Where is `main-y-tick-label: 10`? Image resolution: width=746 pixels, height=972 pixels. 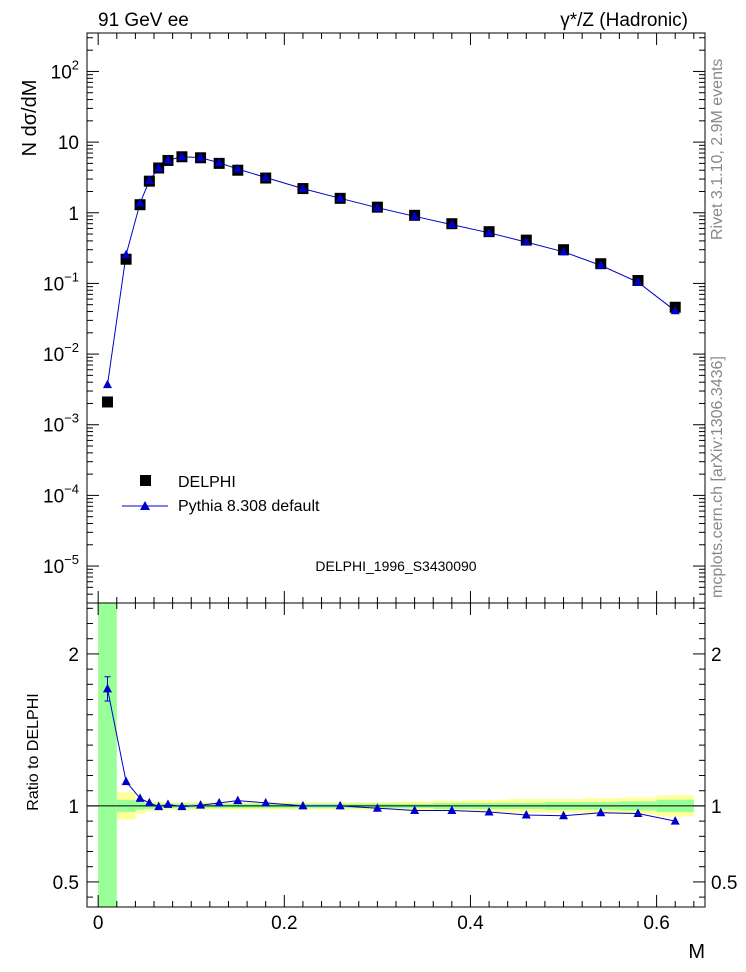 main-y-tick-label: 10 is located at coordinates (68, 143).